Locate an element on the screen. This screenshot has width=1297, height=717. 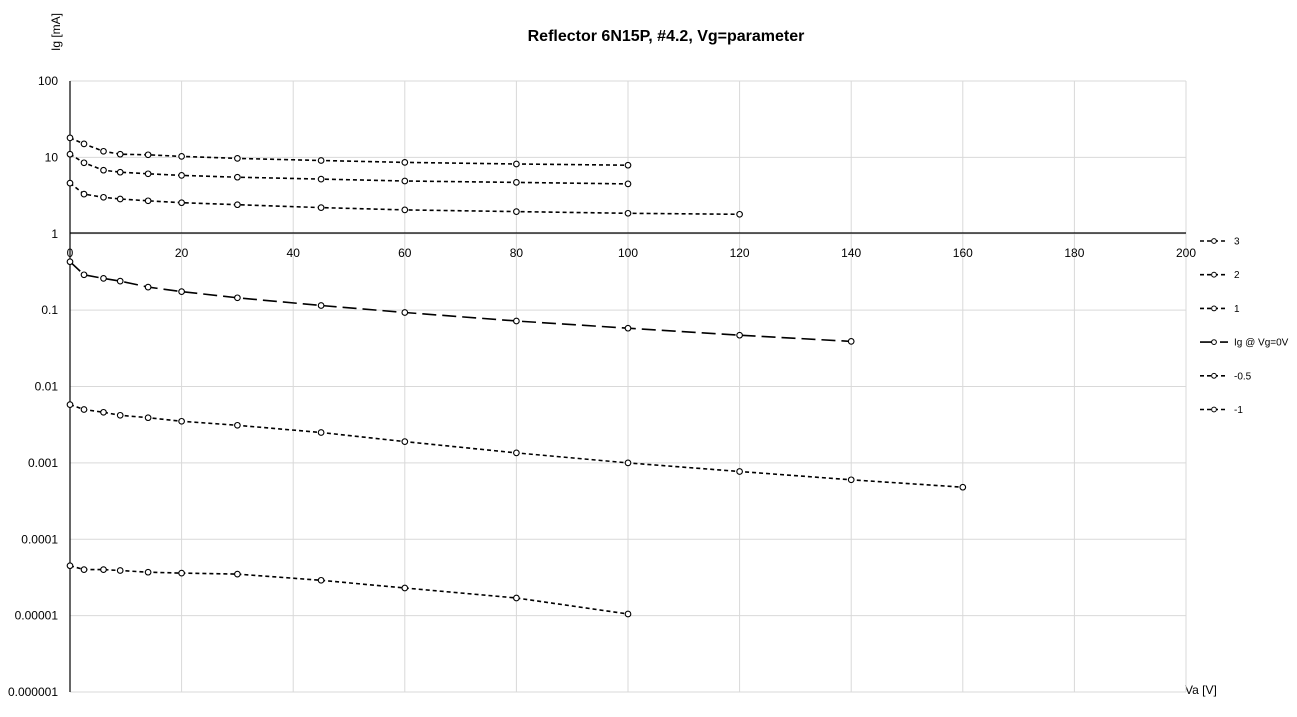
x-tick-label: 40 is located at coordinates (294, 253).